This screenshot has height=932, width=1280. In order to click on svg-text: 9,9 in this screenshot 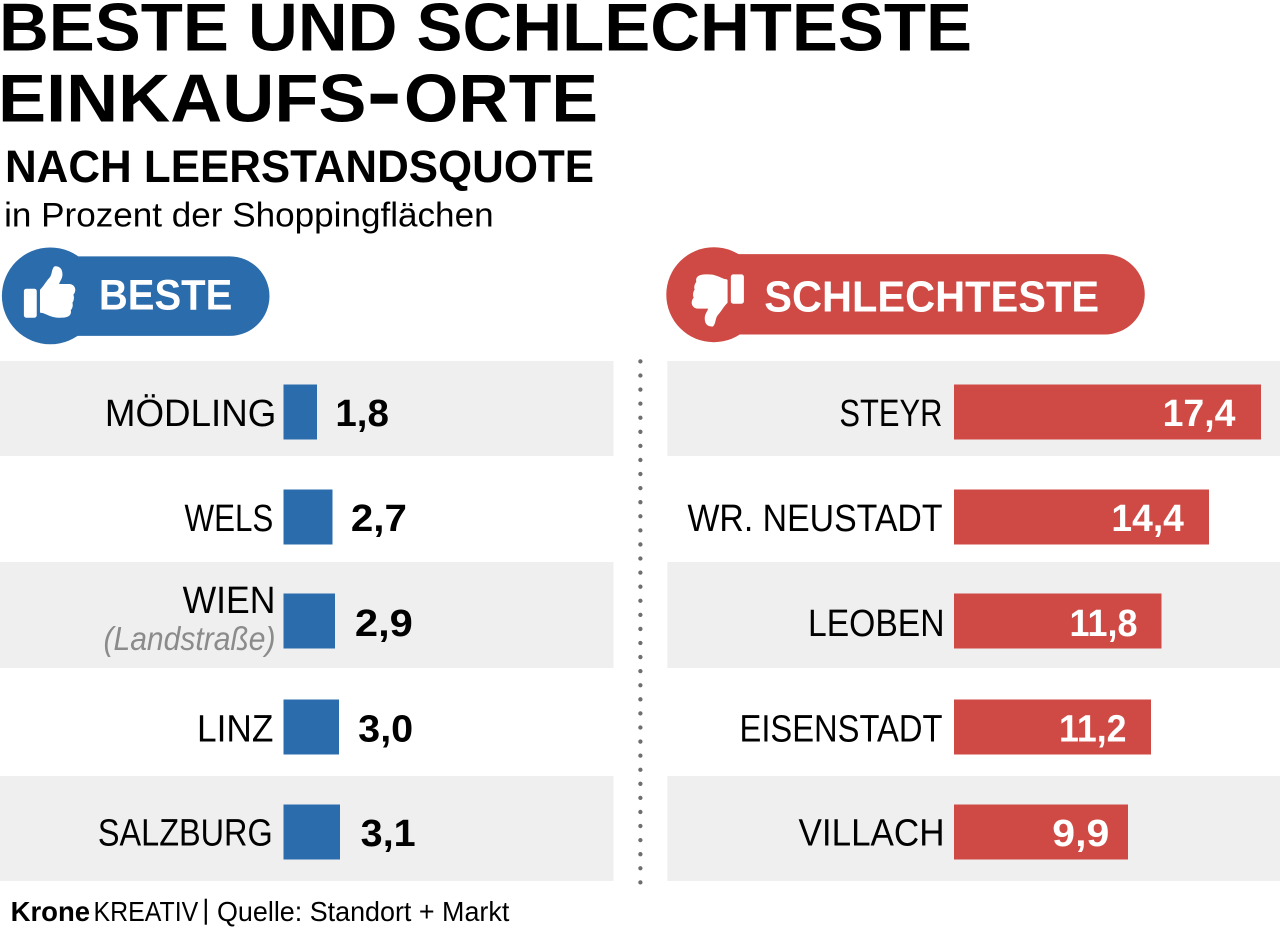, I will do `click(1080, 834)`.